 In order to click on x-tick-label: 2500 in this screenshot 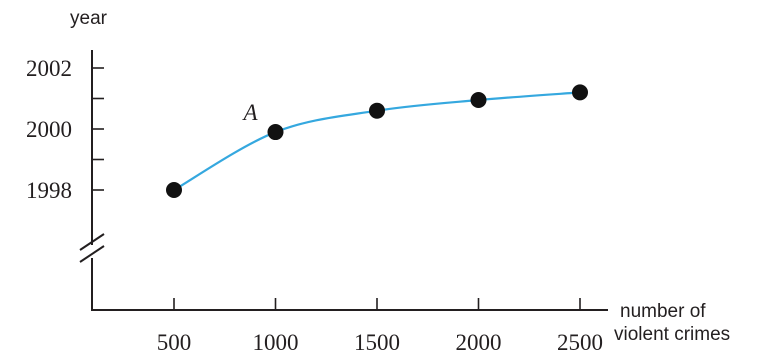, I will do `click(580, 342)`.